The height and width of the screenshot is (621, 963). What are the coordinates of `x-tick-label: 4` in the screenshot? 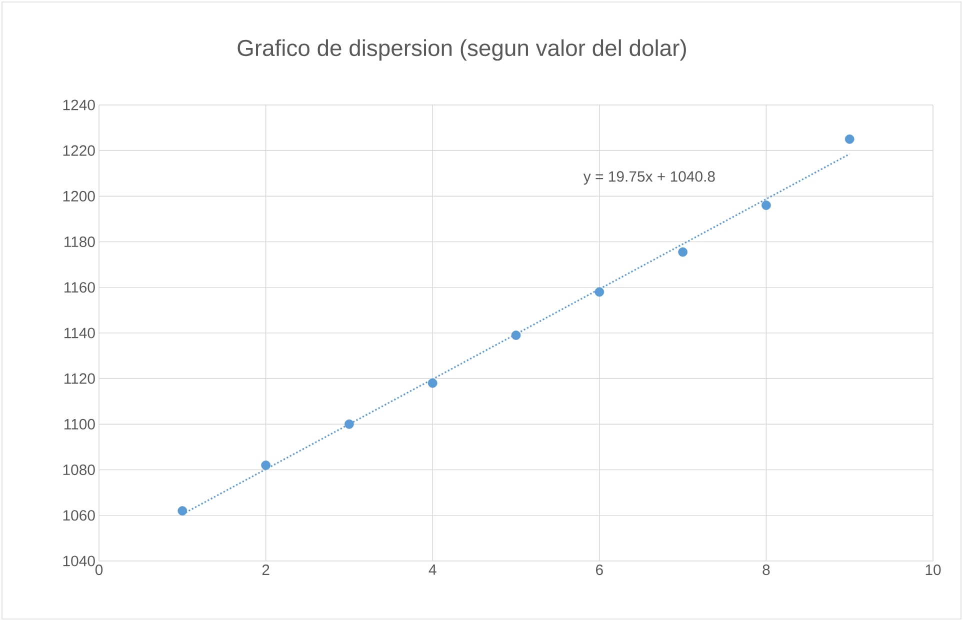 It's located at (432, 569).